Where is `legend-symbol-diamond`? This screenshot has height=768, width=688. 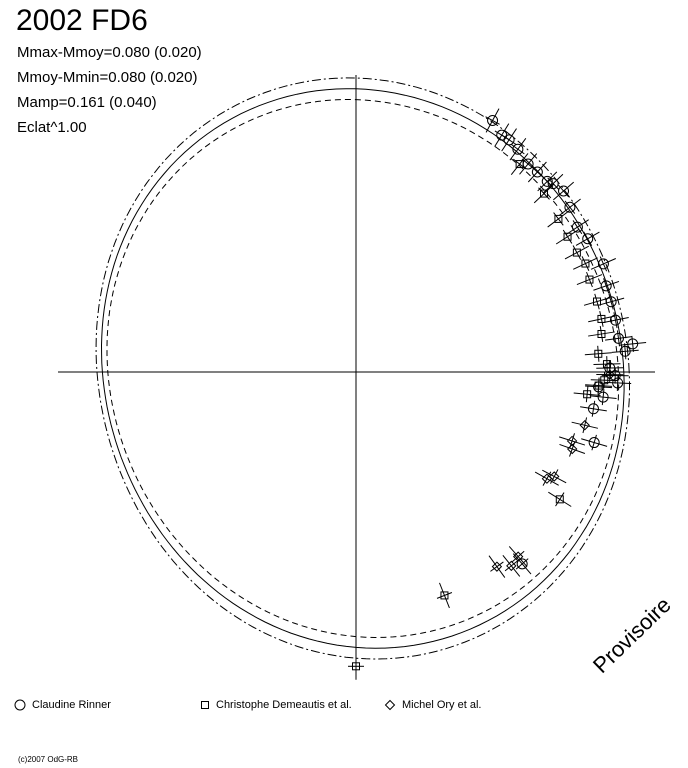
legend-symbol-diamond is located at coordinates (390, 705).